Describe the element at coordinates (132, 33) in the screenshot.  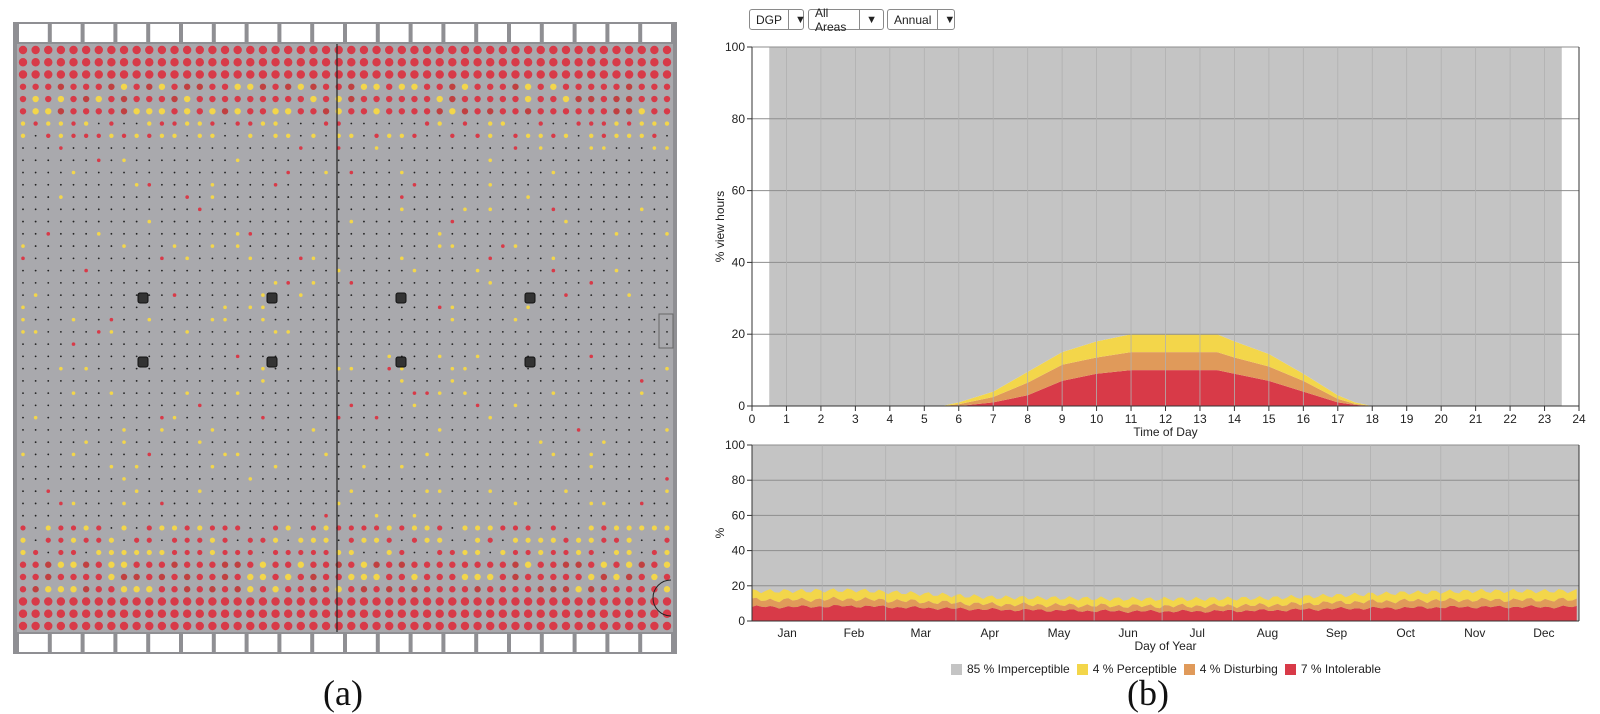
I see `window-pane-top` at that location.